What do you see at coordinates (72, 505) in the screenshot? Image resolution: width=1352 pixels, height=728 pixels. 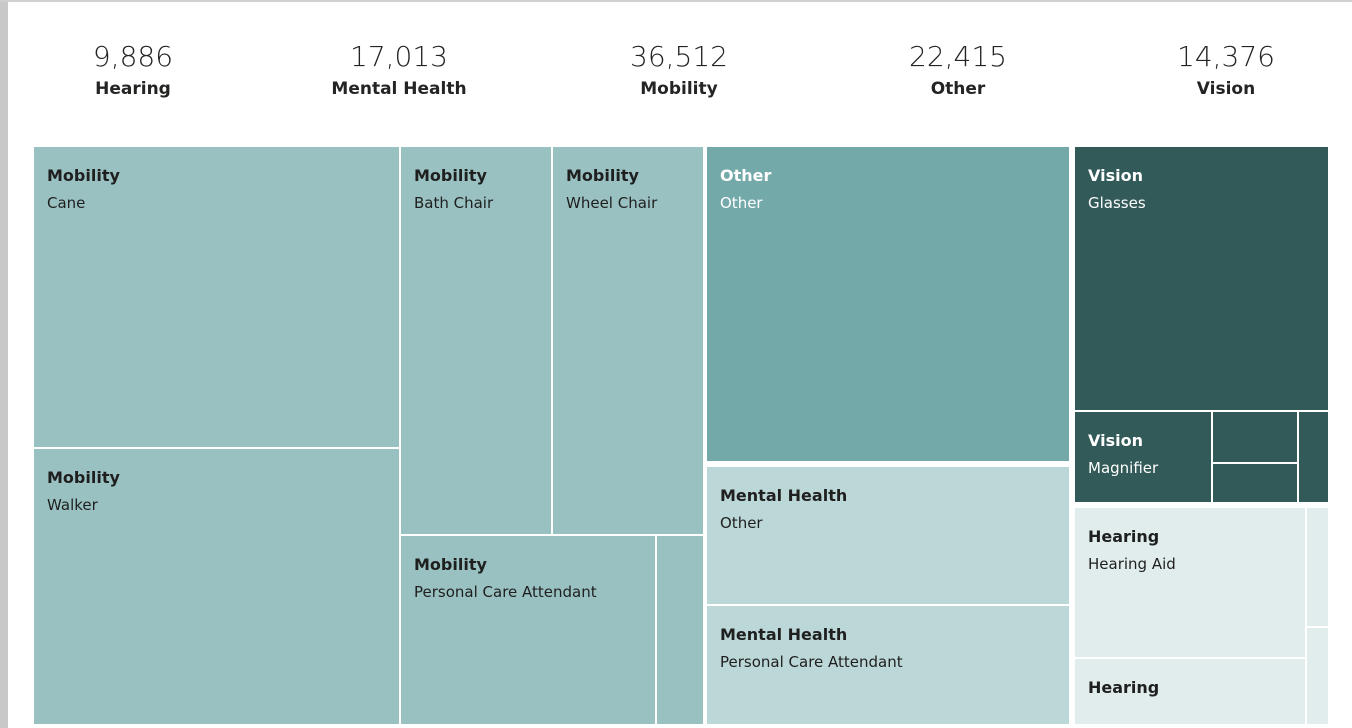 I see `tile-item: Walker` at bounding box center [72, 505].